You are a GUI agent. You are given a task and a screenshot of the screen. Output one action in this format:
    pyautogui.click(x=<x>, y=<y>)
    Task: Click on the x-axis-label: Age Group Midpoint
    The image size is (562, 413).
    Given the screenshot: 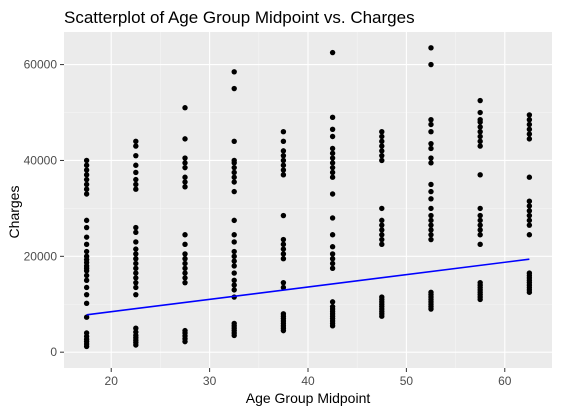 What is the action you would take?
    pyautogui.click(x=308, y=398)
    